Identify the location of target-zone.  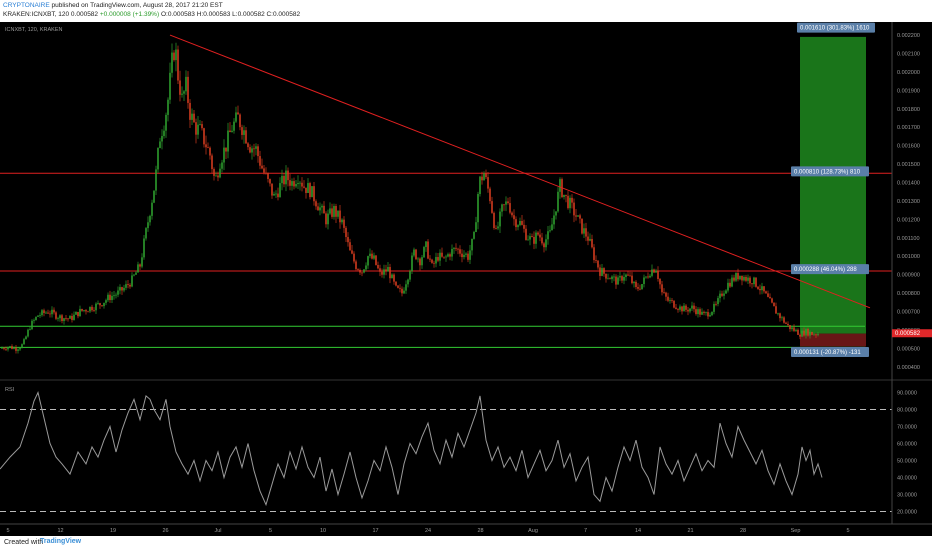
(833, 185).